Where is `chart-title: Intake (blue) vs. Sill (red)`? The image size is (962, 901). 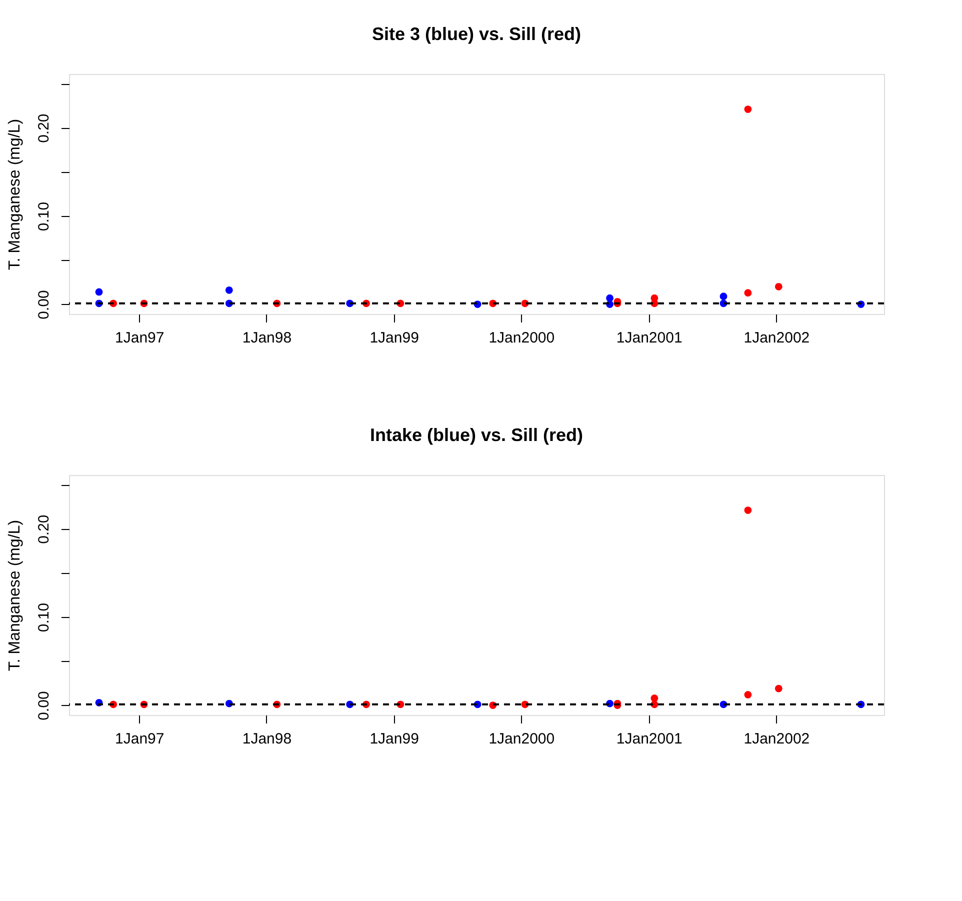 chart-title: Intake (blue) vs. Sill (red) is located at coordinates (477, 435).